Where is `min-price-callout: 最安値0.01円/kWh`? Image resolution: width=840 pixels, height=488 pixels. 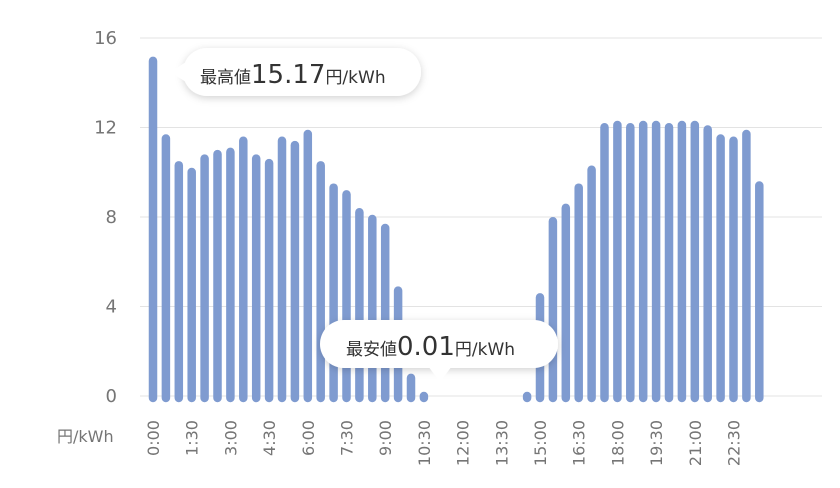
min-price-callout: 最安値0.01円/kWh is located at coordinates (439, 351).